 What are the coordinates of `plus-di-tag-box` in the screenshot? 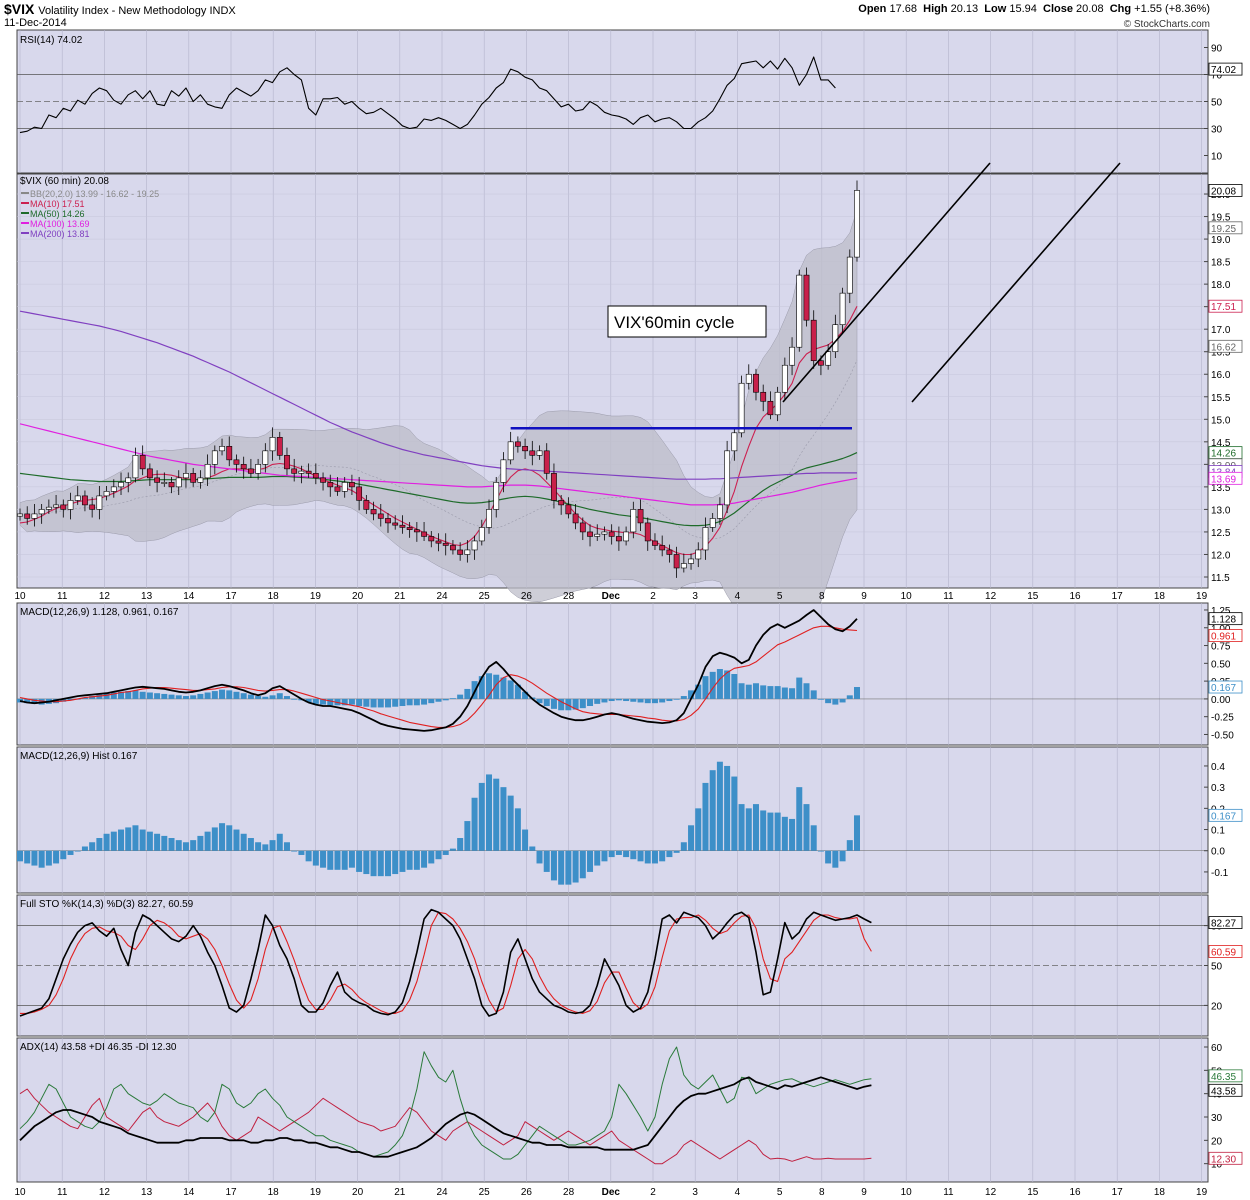 It's located at (1225, 1076).